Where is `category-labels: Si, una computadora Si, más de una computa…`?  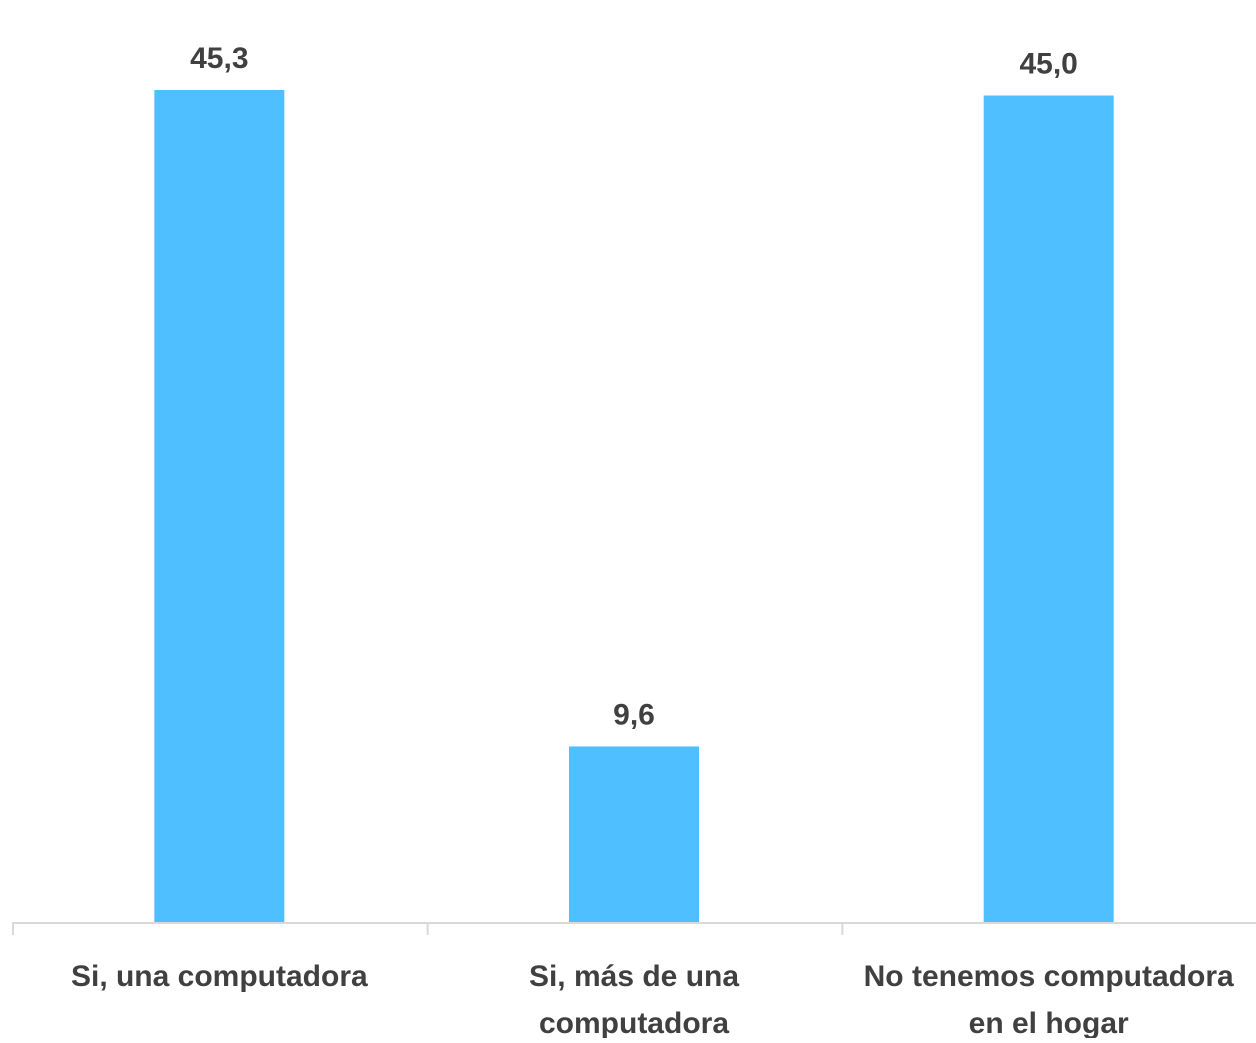 category-labels: Si, una computadora Si, más de una computa… is located at coordinates (652, 1000).